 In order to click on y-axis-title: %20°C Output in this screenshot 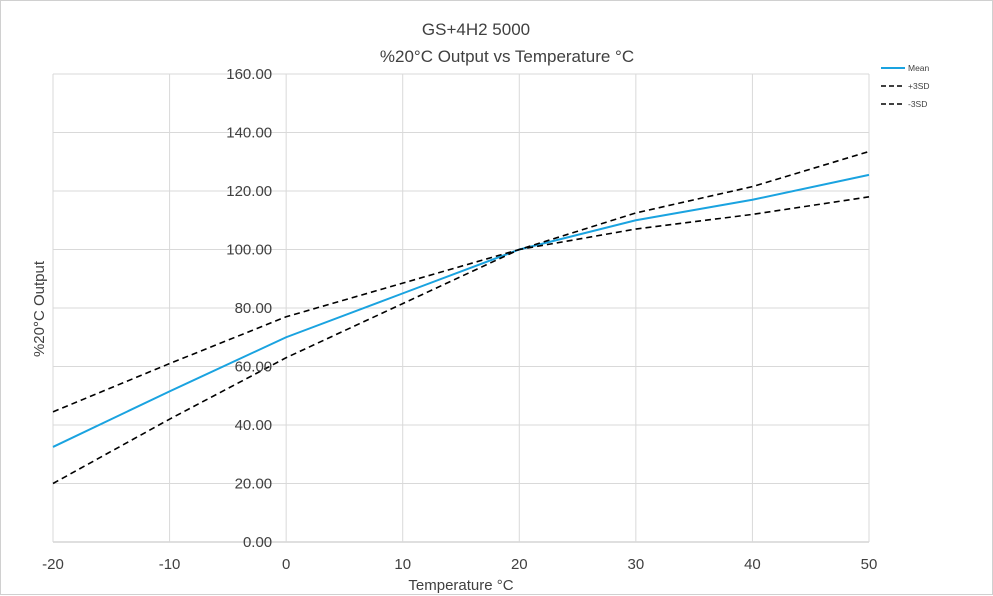, I will do `click(39, 308)`.